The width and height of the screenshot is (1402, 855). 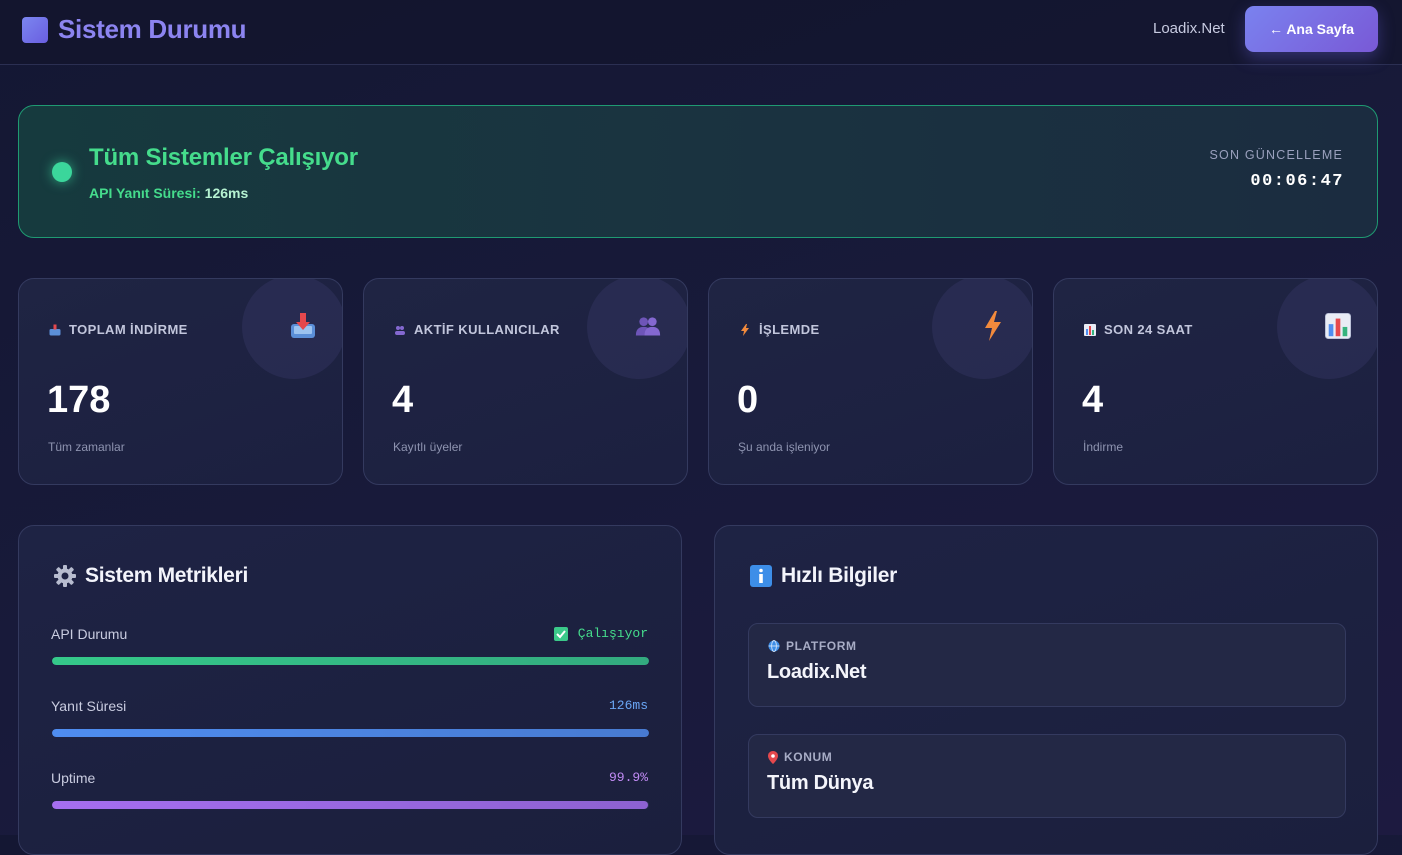 What do you see at coordinates (223, 157) in the screenshot?
I see `status-title: Tüm Sistemler Çalışıyor` at bounding box center [223, 157].